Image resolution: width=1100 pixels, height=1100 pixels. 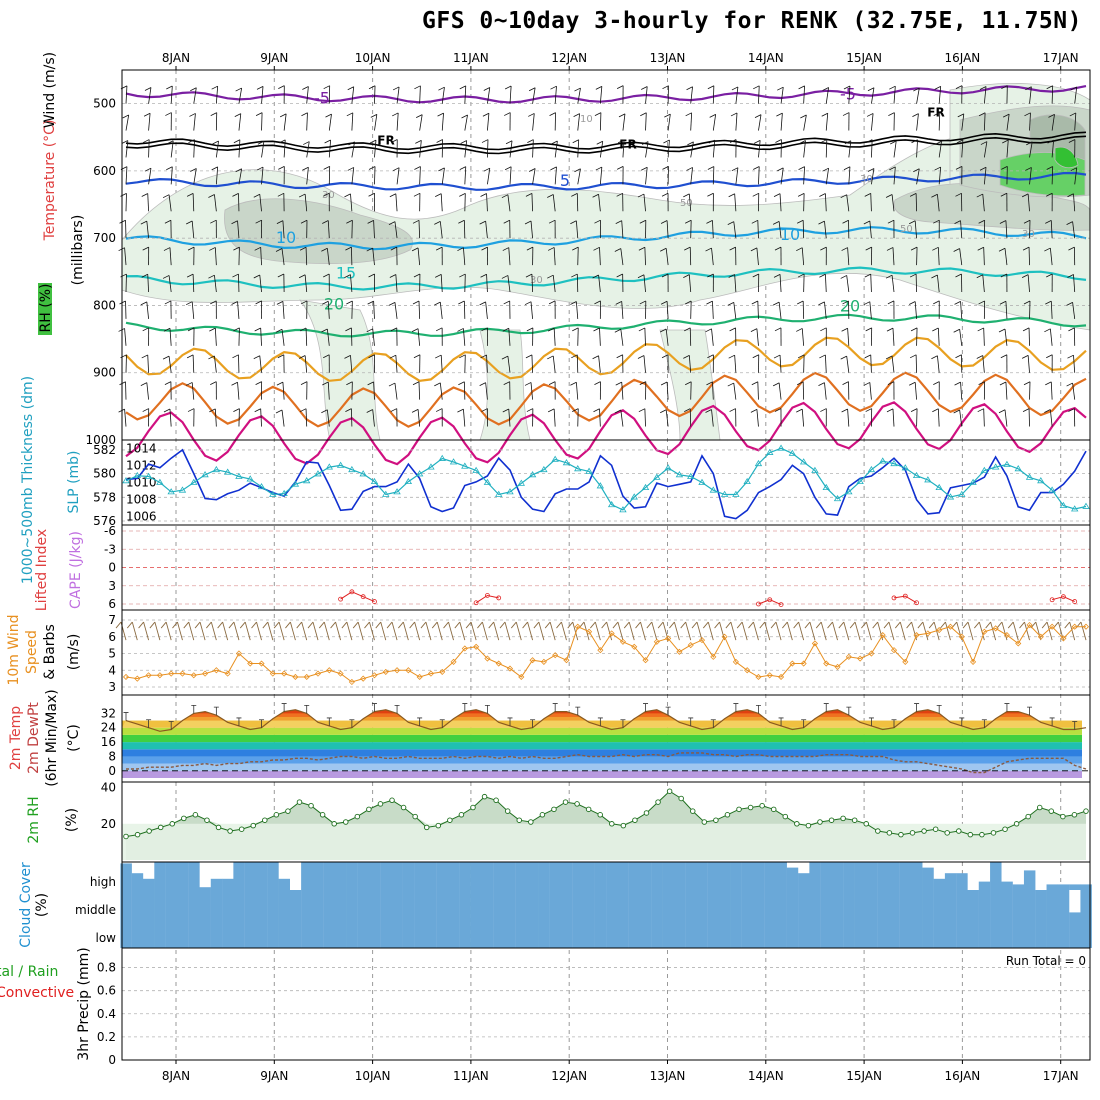 What do you see at coordinates (374, 707) in the screenshot?
I see `temperature-minmax` at bounding box center [374, 707].